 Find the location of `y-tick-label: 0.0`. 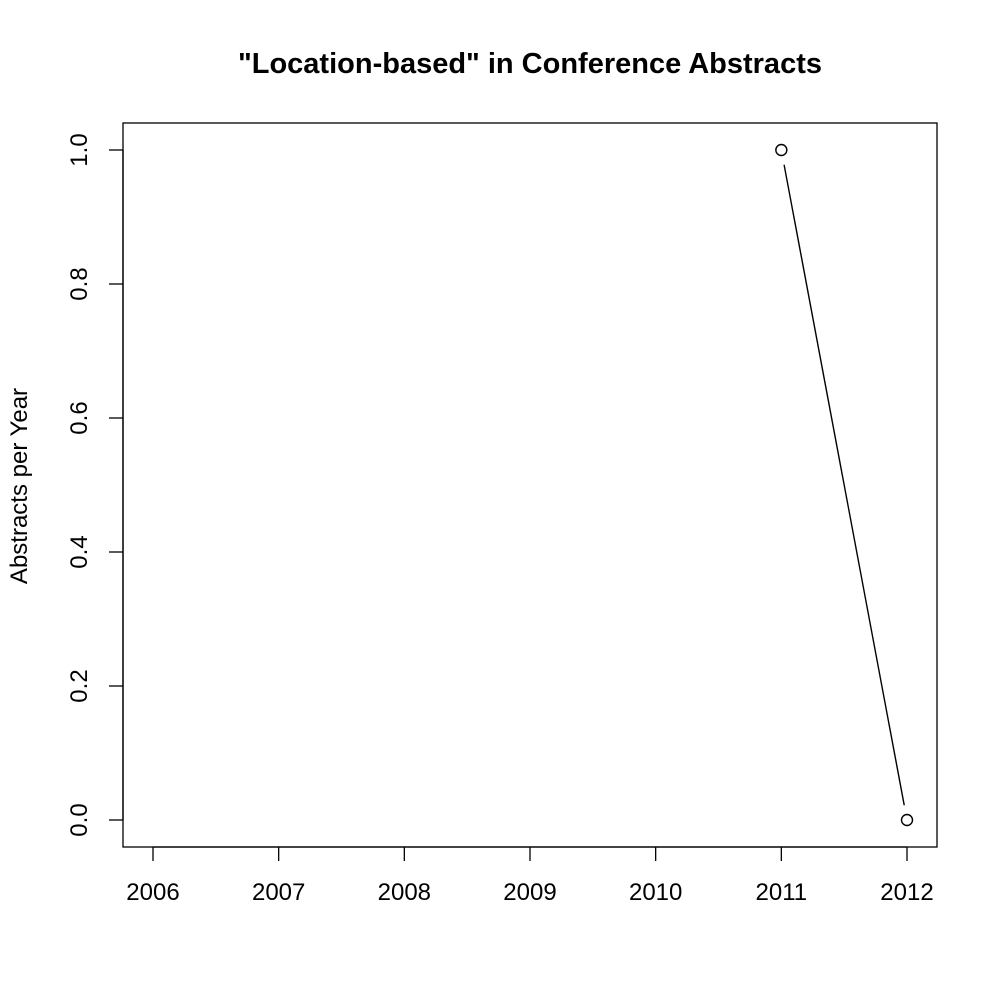

y-tick-label: 0.0 is located at coordinates (79, 819).